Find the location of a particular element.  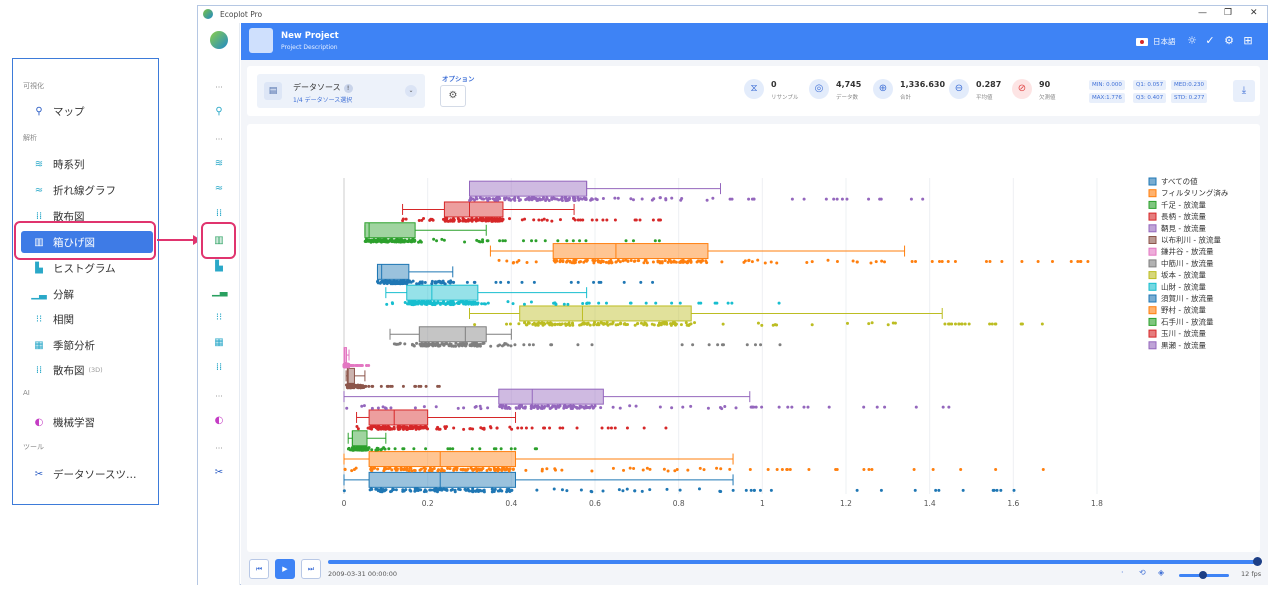

rail-tools-icon: ✂ is located at coordinates (219, 472).